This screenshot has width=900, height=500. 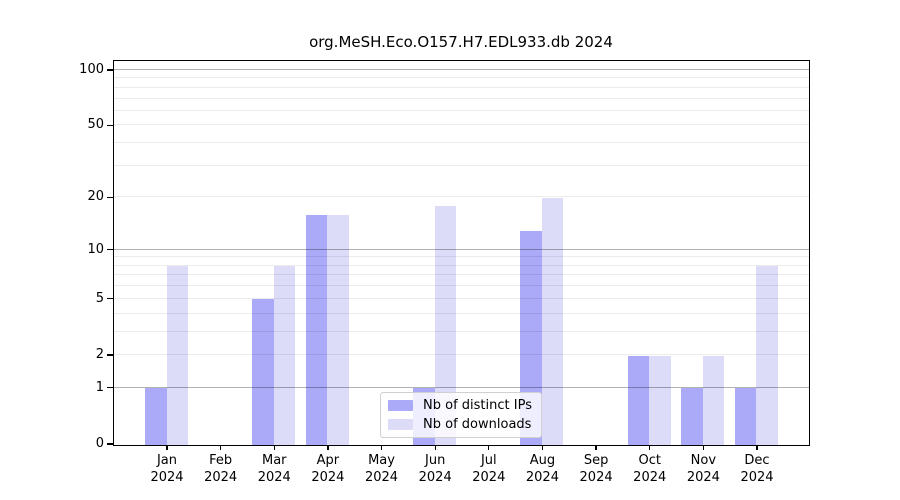 I want to click on y-tick-label-100: 100, so click(x=91, y=69).